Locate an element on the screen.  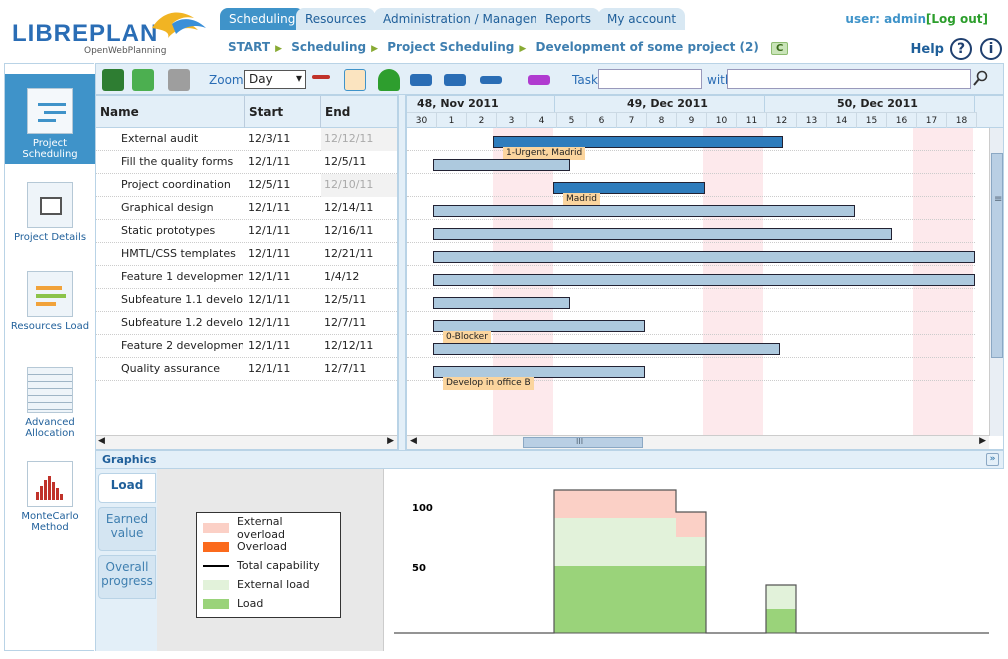
task-name: Fill the quality forms is located at coordinates (177, 161).